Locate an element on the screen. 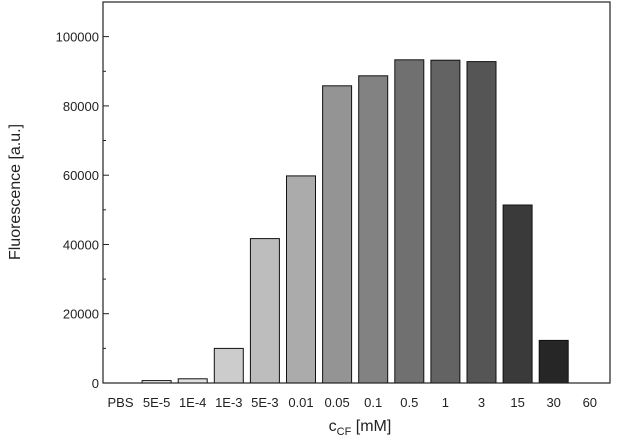 The height and width of the screenshot is (443, 617). x-axis-title-main: c is located at coordinates (333, 426).